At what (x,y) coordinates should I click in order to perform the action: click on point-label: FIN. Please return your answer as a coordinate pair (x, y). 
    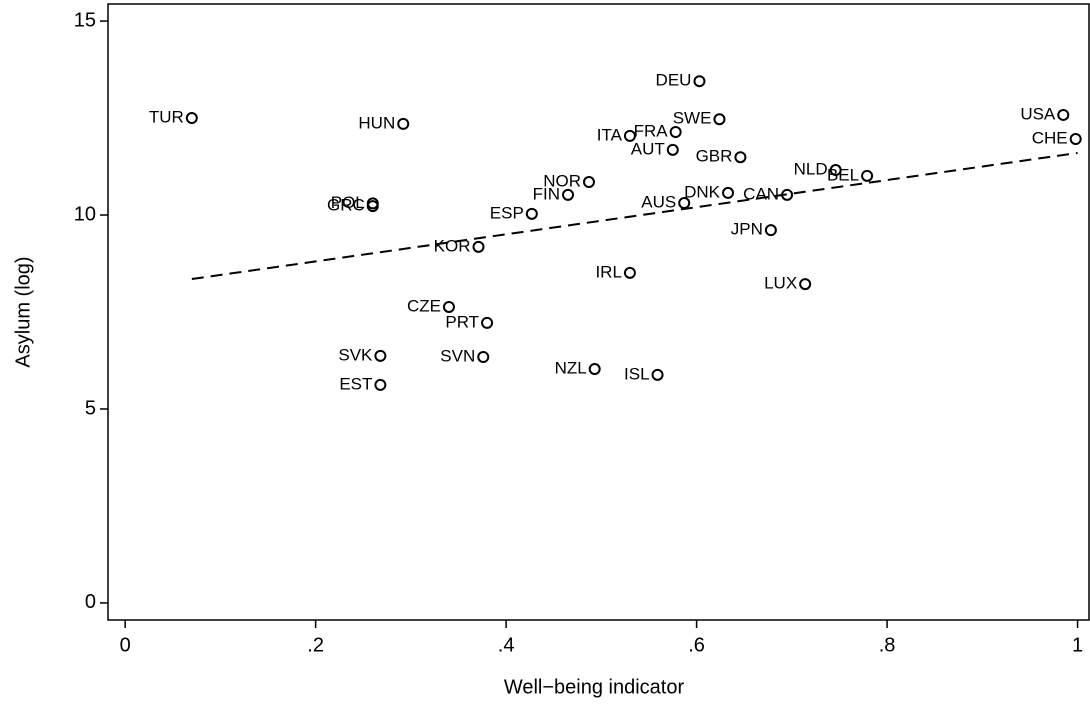
    Looking at the image, I should click on (546, 193).